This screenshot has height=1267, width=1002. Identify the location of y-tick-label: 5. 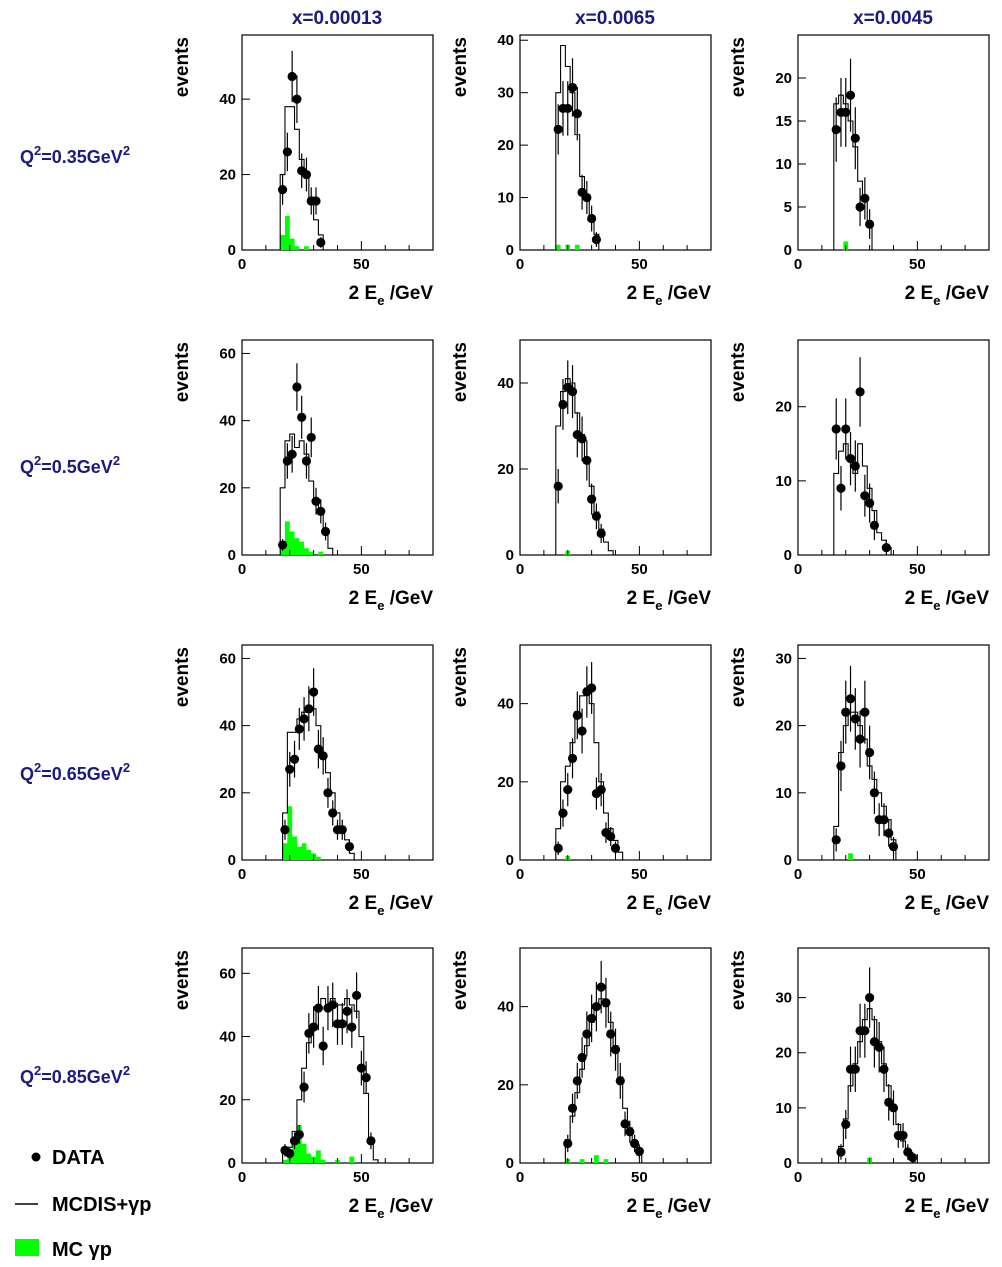
(788, 207).